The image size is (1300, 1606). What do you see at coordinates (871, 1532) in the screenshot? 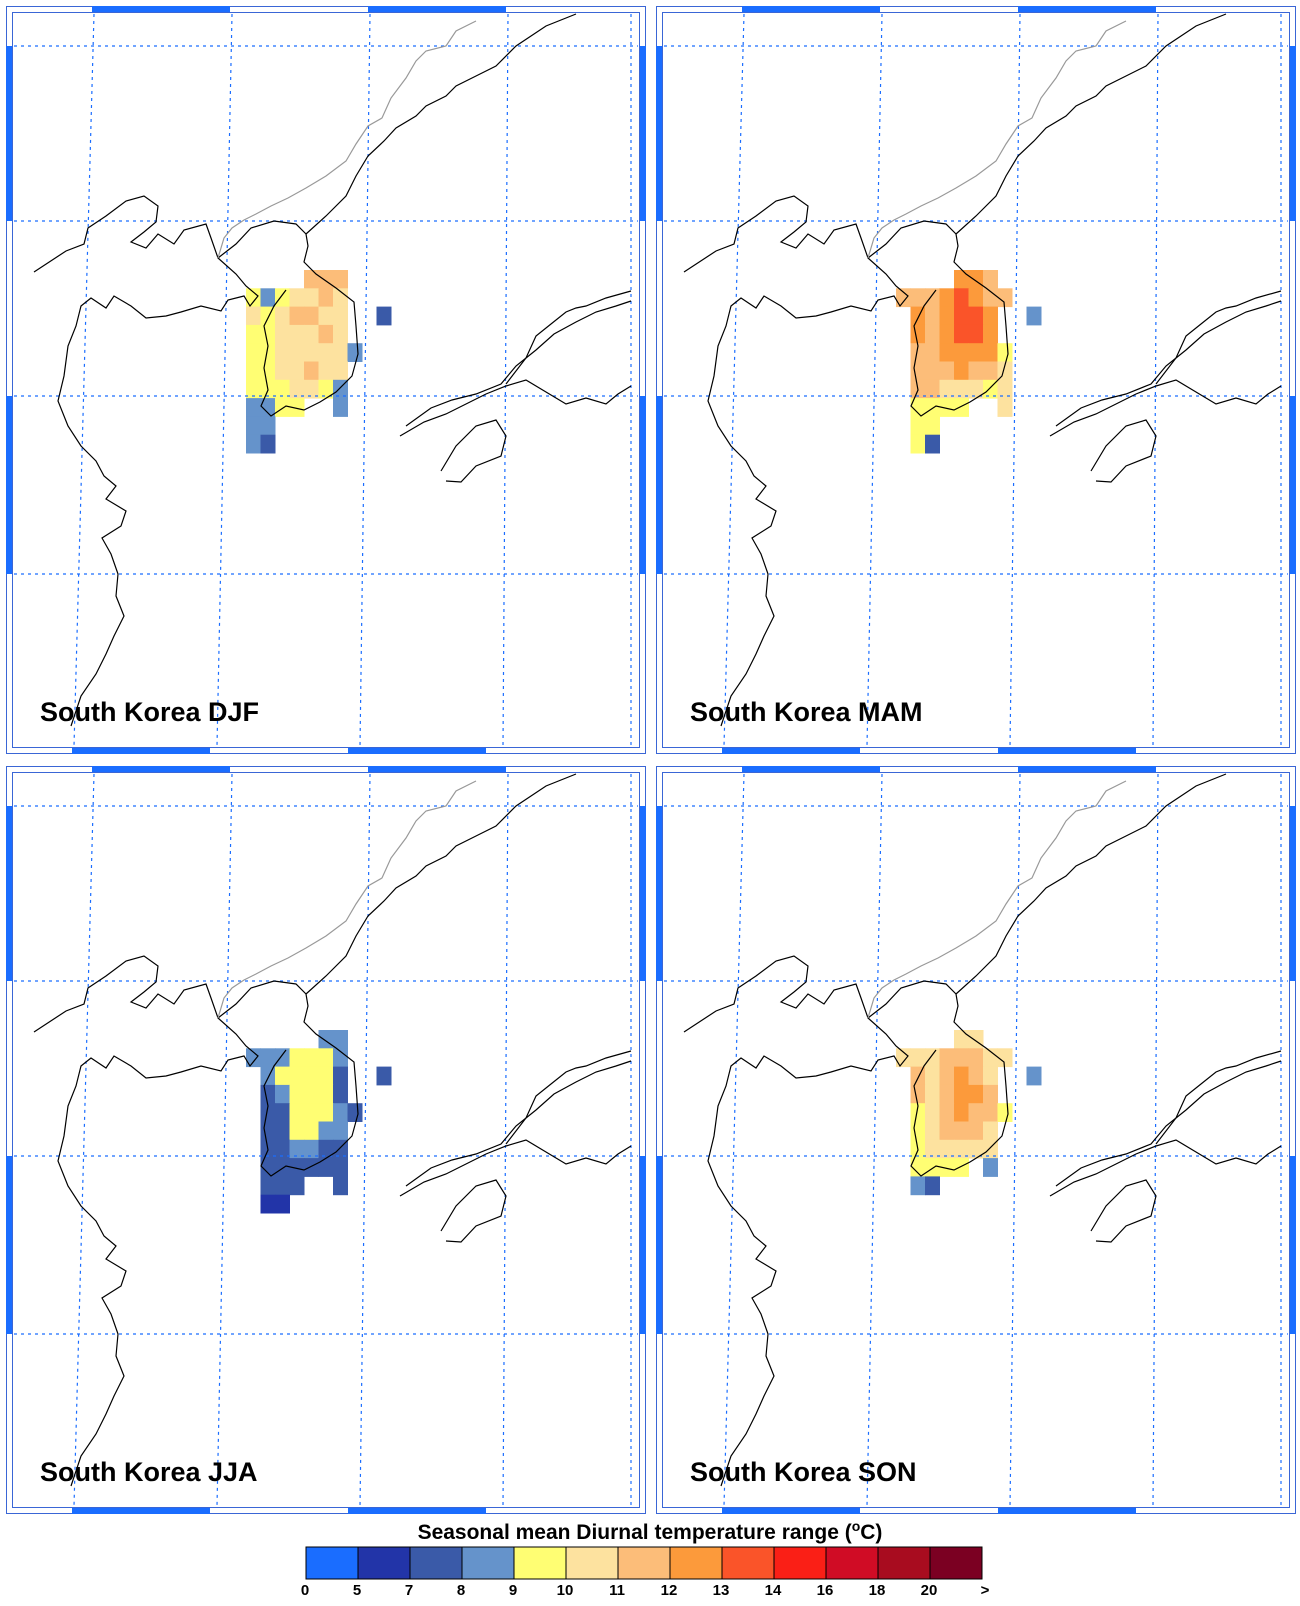
I see `legend-title-suffix: C)` at bounding box center [871, 1532].